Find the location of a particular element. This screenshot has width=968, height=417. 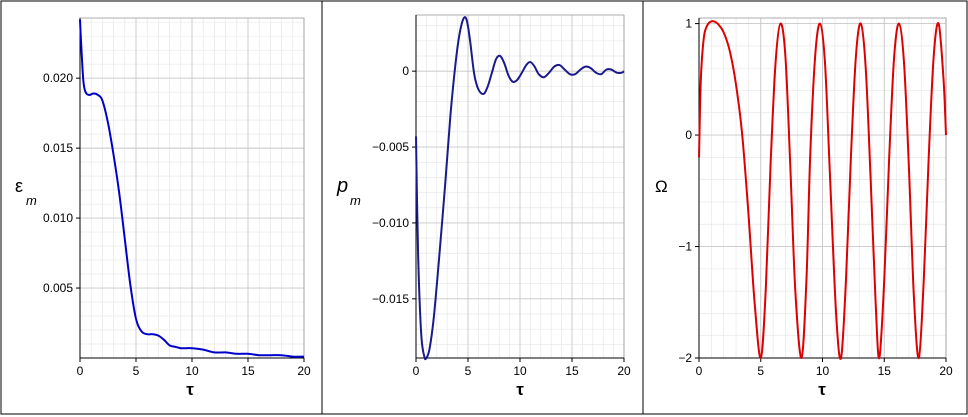

y-tick-label: 0.005 is located at coordinates (58, 288).